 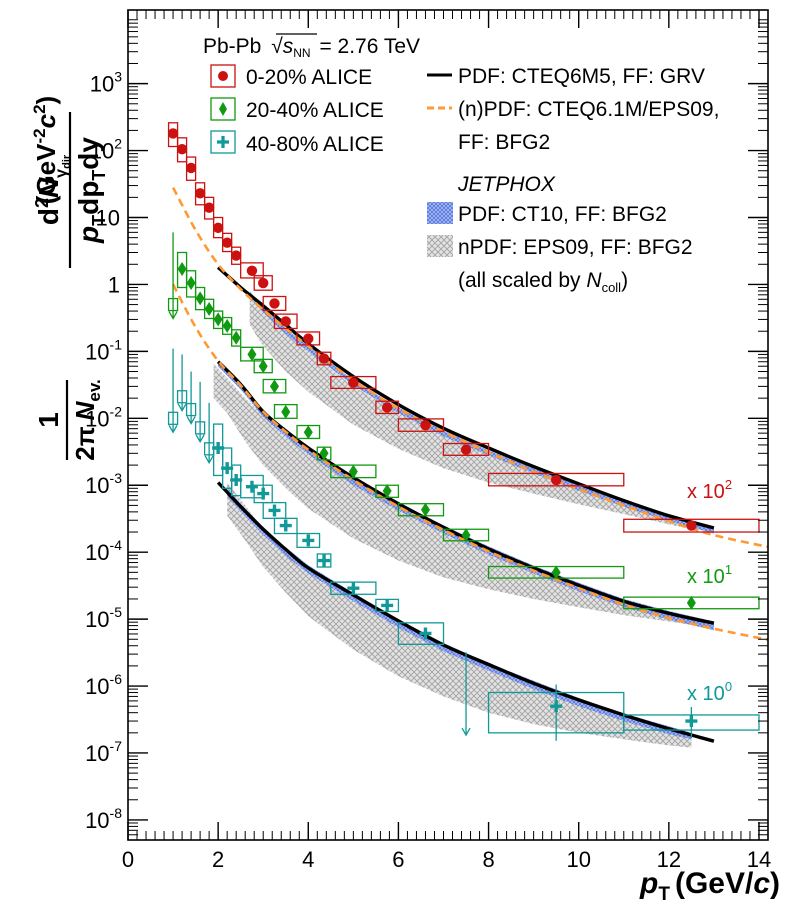 I want to click on y-tick-label: 10⁻⁷, so click(x=103, y=752).